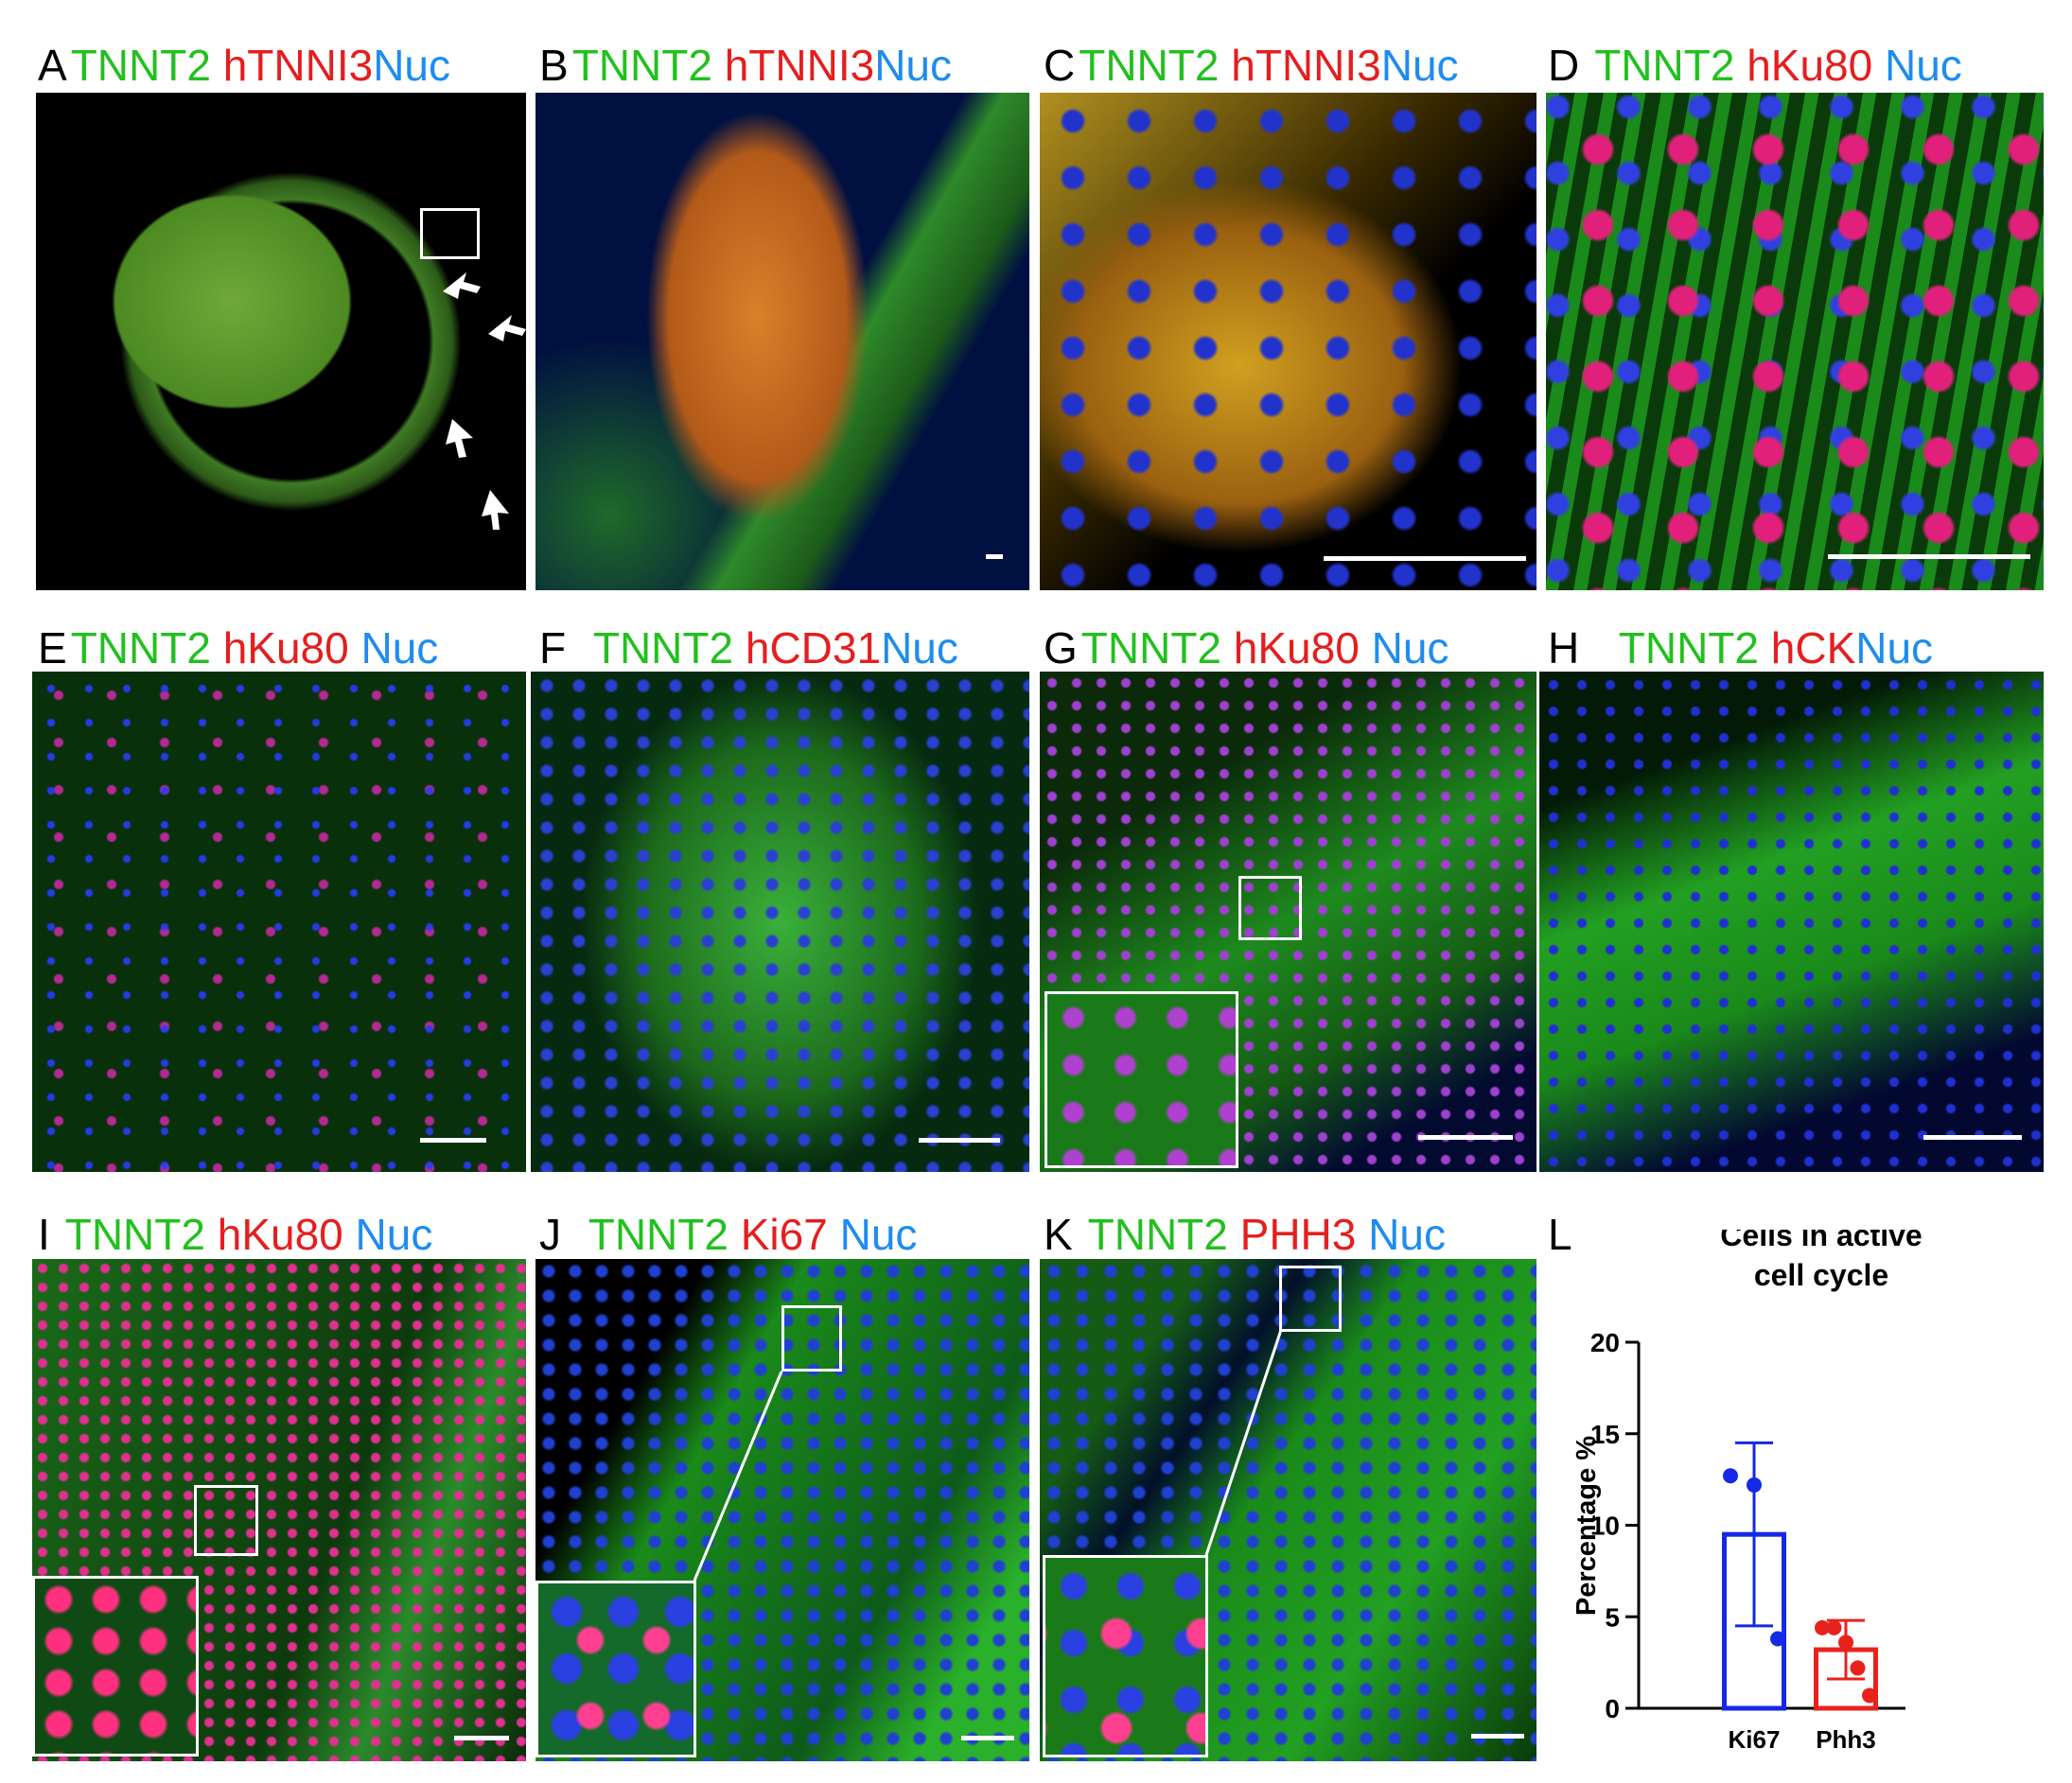  What do you see at coordinates (1058, 1235) in the screenshot?
I see `panel-letter: K` at bounding box center [1058, 1235].